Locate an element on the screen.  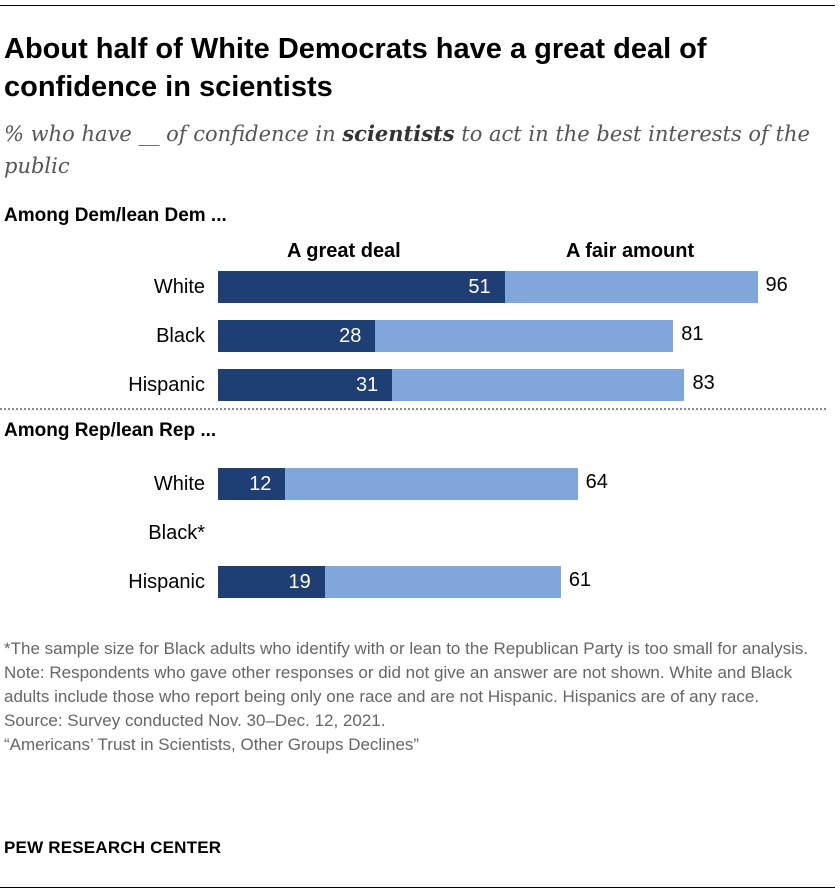
great-deal-value-label: 19 is located at coordinates (299, 582).